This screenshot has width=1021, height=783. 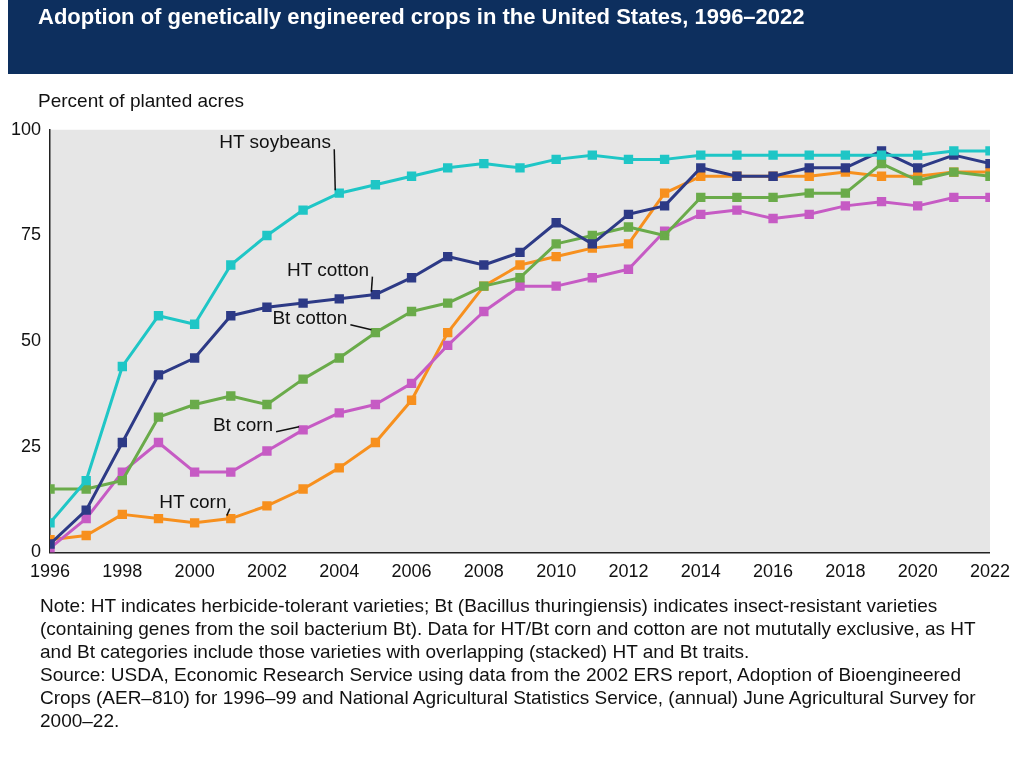 I want to click on x-tick-label: 2000, so click(x=194, y=571).